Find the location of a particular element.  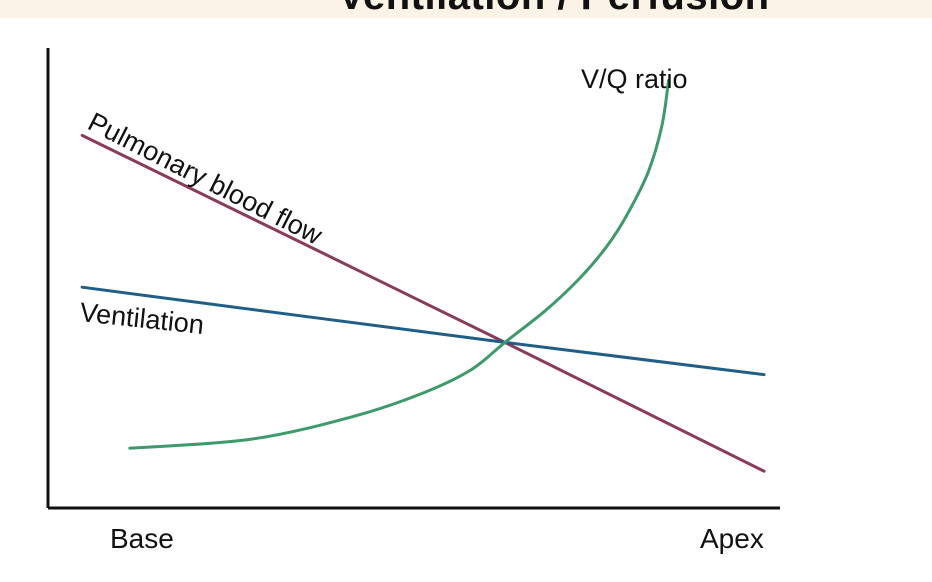

title-band: Ventilation / Perfusion is located at coordinates (466, 9).